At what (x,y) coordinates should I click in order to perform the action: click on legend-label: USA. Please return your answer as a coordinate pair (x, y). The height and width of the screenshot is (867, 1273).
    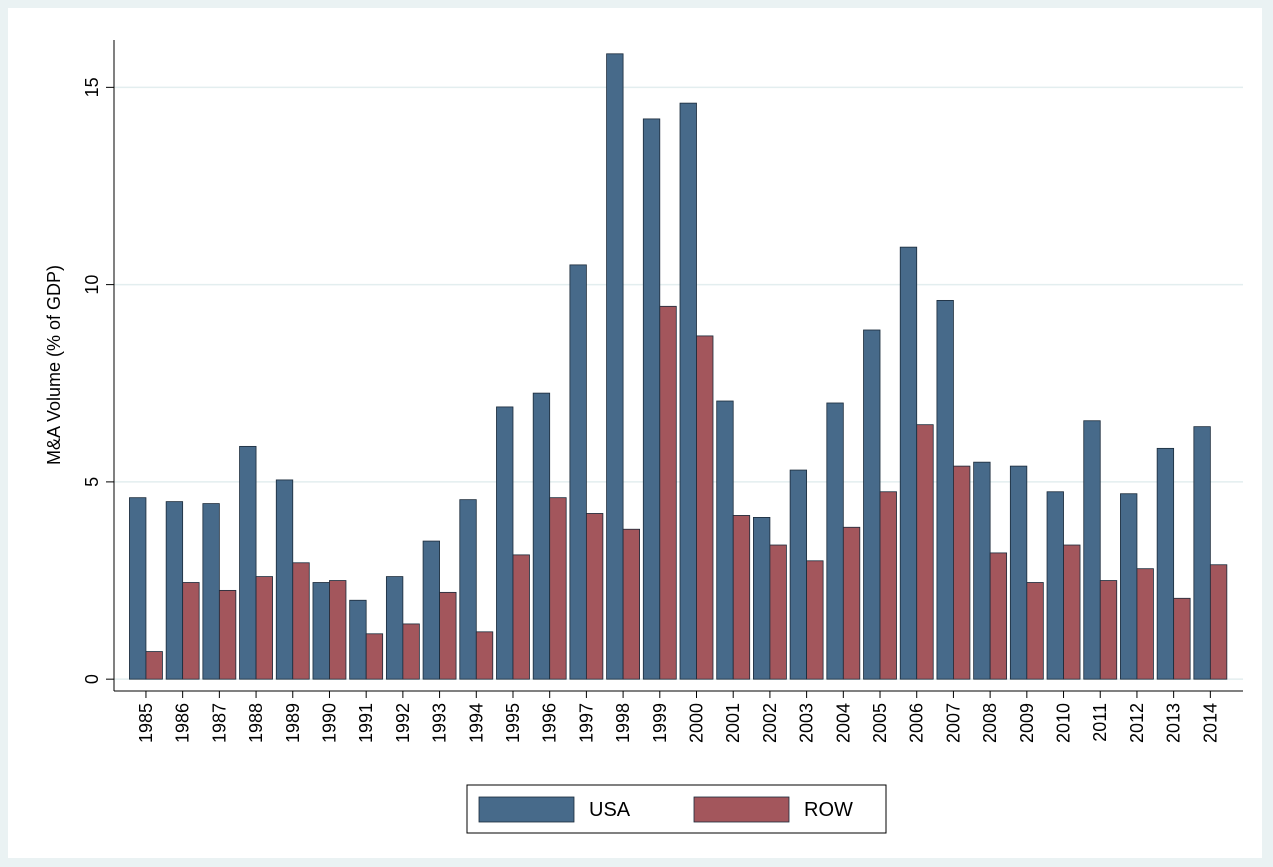
    Looking at the image, I should click on (610, 810).